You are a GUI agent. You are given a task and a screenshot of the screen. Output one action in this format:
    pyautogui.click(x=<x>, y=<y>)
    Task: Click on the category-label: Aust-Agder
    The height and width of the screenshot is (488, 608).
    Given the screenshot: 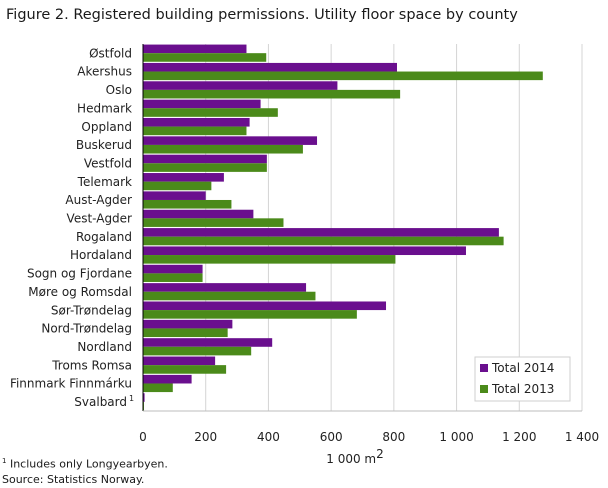 What is the action you would take?
    pyautogui.click(x=98, y=200)
    